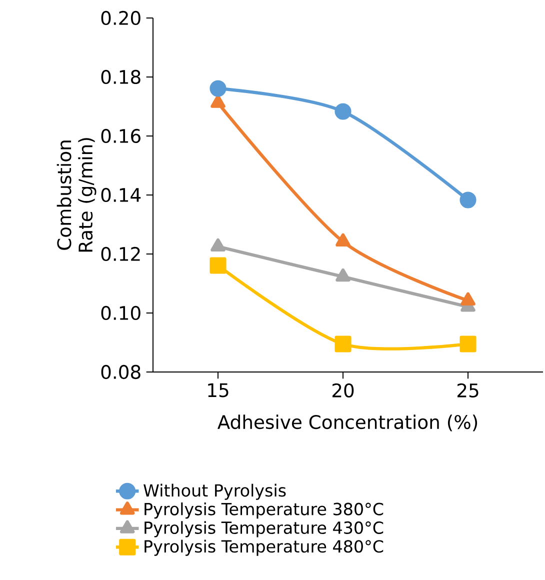 This screenshot has height=580, width=545. What do you see at coordinates (343, 390) in the screenshot?
I see `x-tick-label: 20` at bounding box center [343, 390].